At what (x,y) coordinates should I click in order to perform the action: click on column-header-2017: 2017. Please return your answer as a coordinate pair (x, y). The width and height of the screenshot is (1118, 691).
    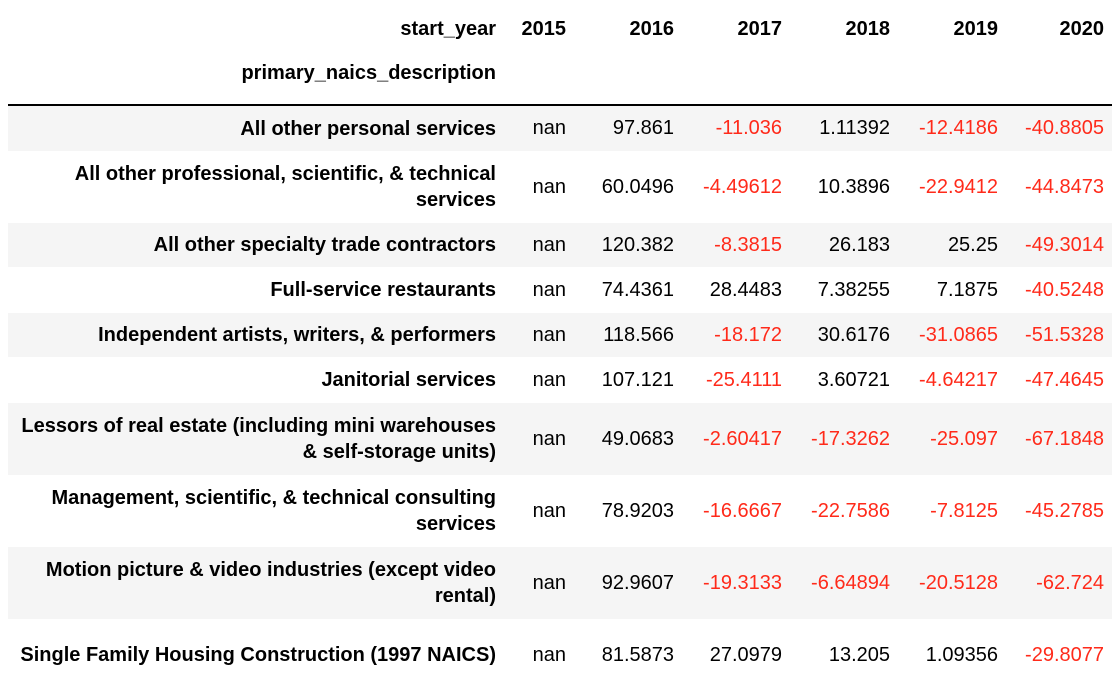
    Looking at the image, I should click on (760, 28).